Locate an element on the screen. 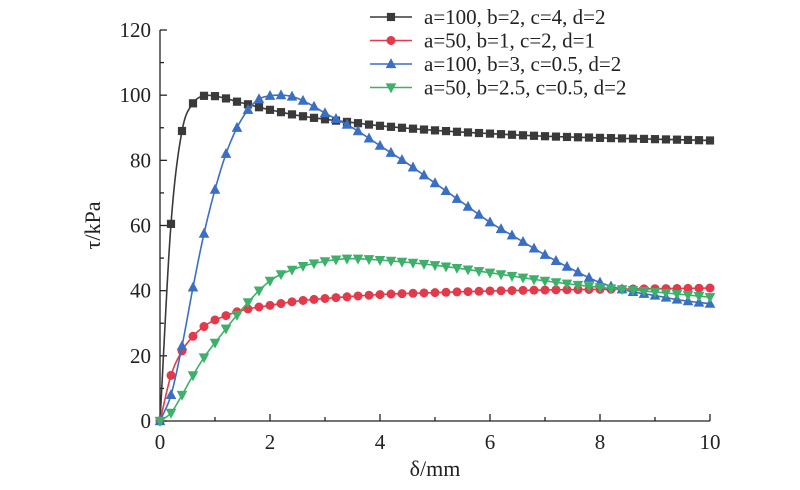 The height and width of the screenshot is (490, 800). x-tick-label: 6 is located at coordinates (490, 442).